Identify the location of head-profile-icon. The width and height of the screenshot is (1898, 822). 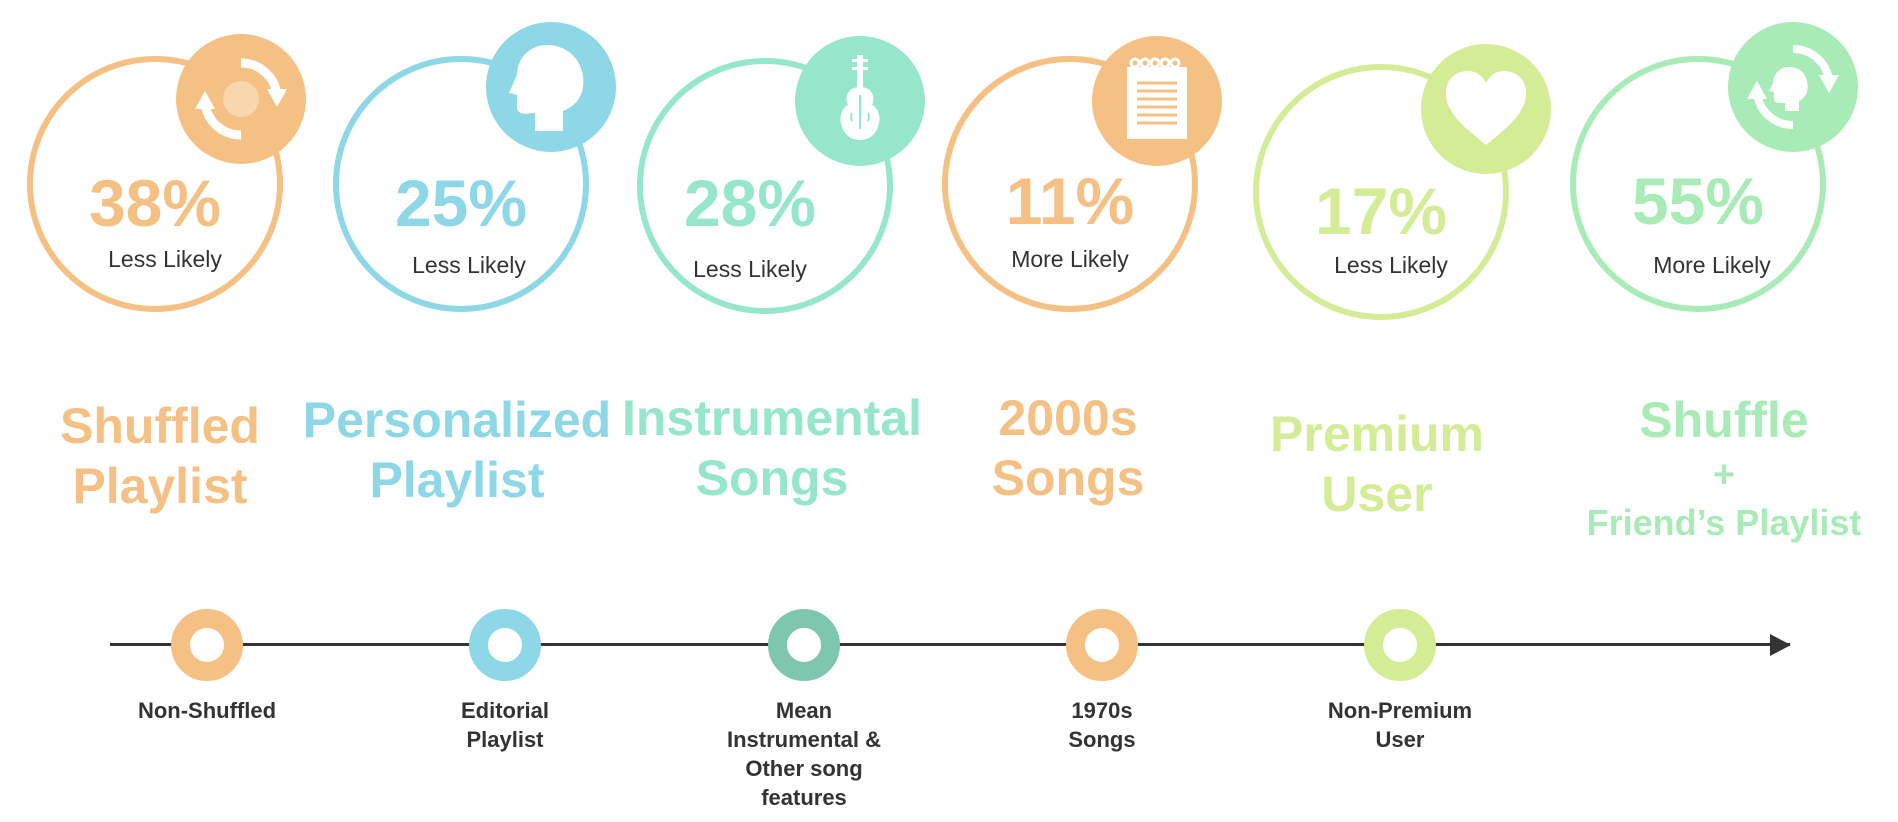
(546, 88).